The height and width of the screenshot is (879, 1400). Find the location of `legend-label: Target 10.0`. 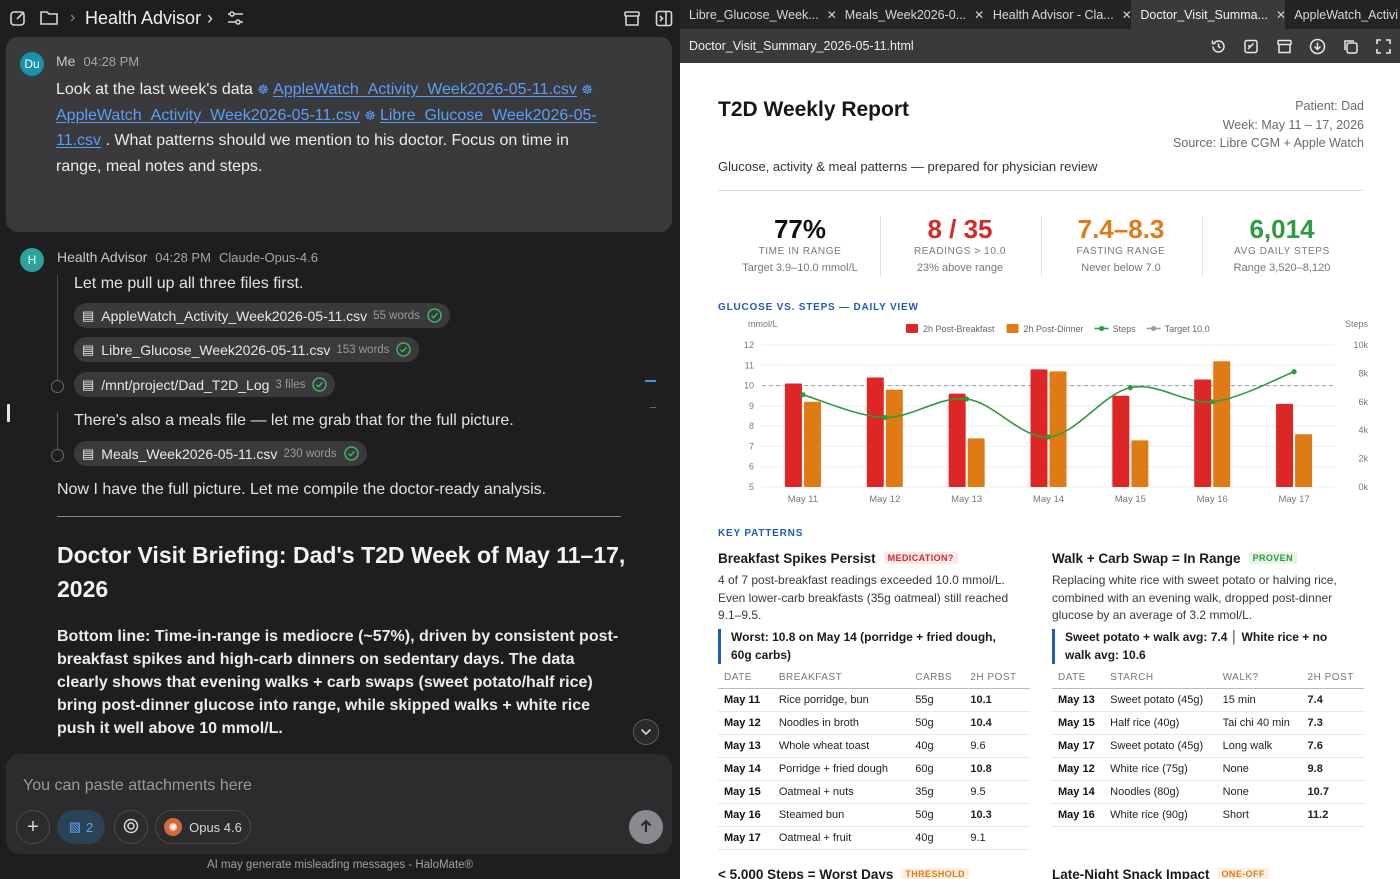

legend-label: Target 10.0 is located at coordinates (1187, 329).